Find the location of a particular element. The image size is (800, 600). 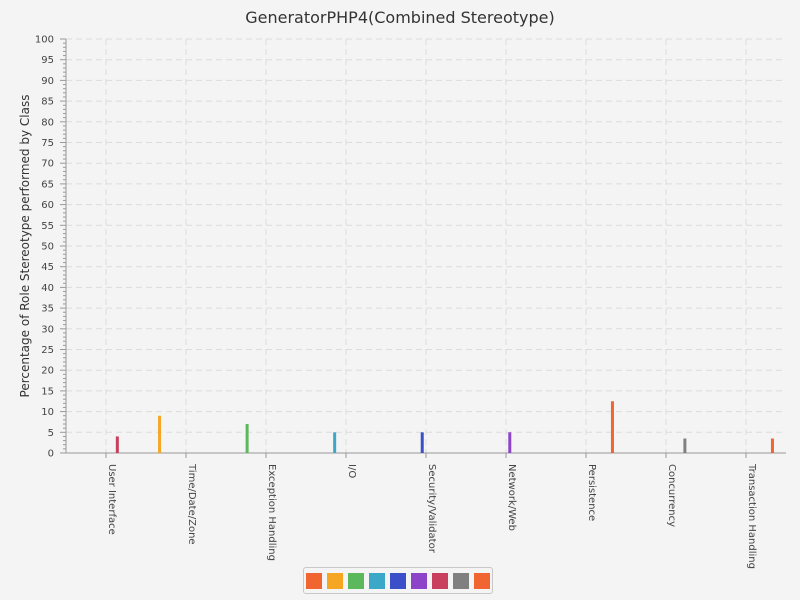

x-tick-label: I/O is located at coordinates (351, 471).